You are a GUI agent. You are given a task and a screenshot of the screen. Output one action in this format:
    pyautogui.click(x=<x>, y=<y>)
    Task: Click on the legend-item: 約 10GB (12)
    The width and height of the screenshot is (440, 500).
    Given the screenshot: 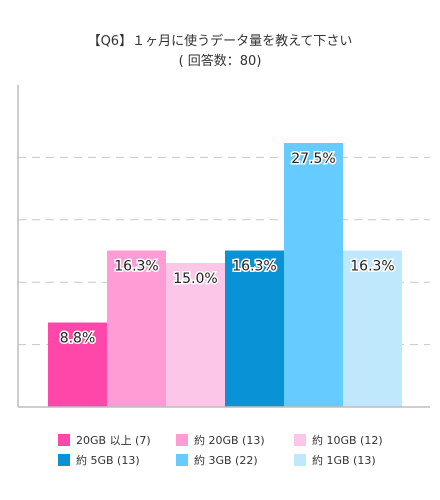 What is the action you would take?
    pyautogui.click(x=353, y=440)
    